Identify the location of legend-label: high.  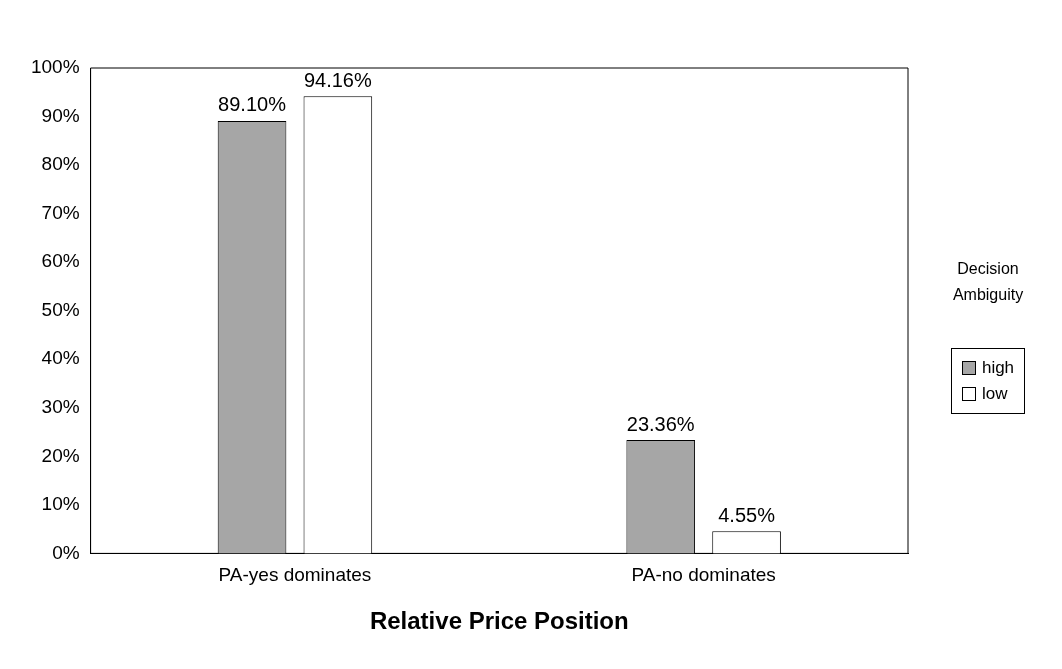
(998, 367).